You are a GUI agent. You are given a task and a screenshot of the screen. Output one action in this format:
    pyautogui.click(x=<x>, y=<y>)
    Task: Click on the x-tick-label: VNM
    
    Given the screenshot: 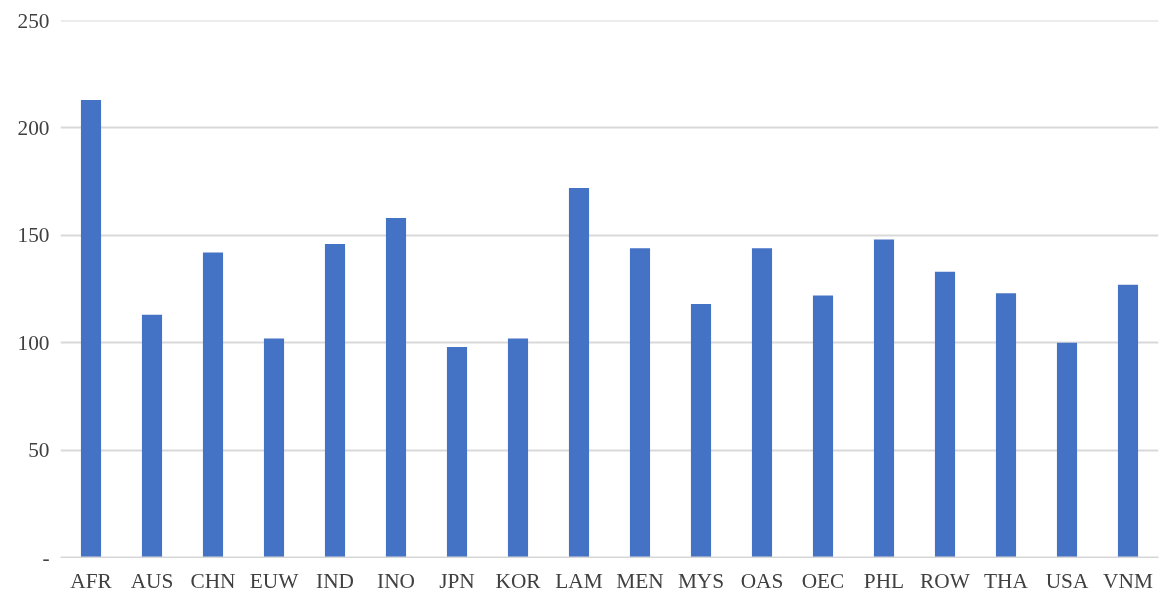 What is the action you would take?
    pyautogui.click(x=1128, y=580)
    